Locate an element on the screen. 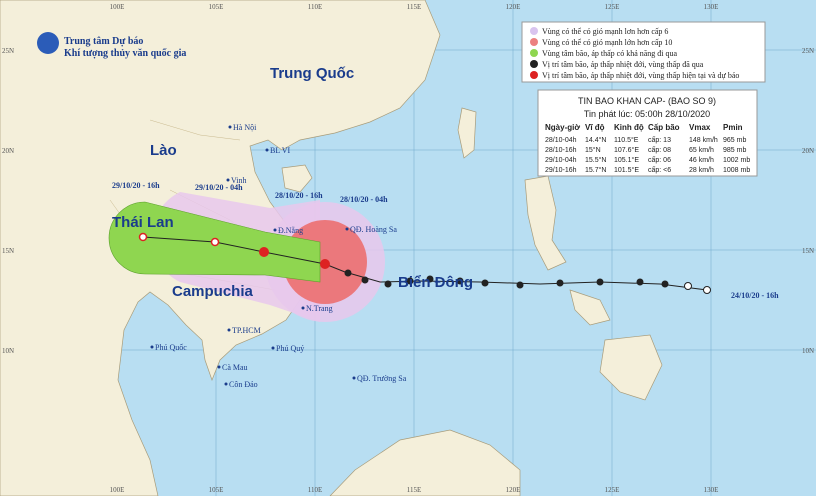 This screenshot has width=816, height=496. place-label: N.Trang is located at coordinates (319, 308).